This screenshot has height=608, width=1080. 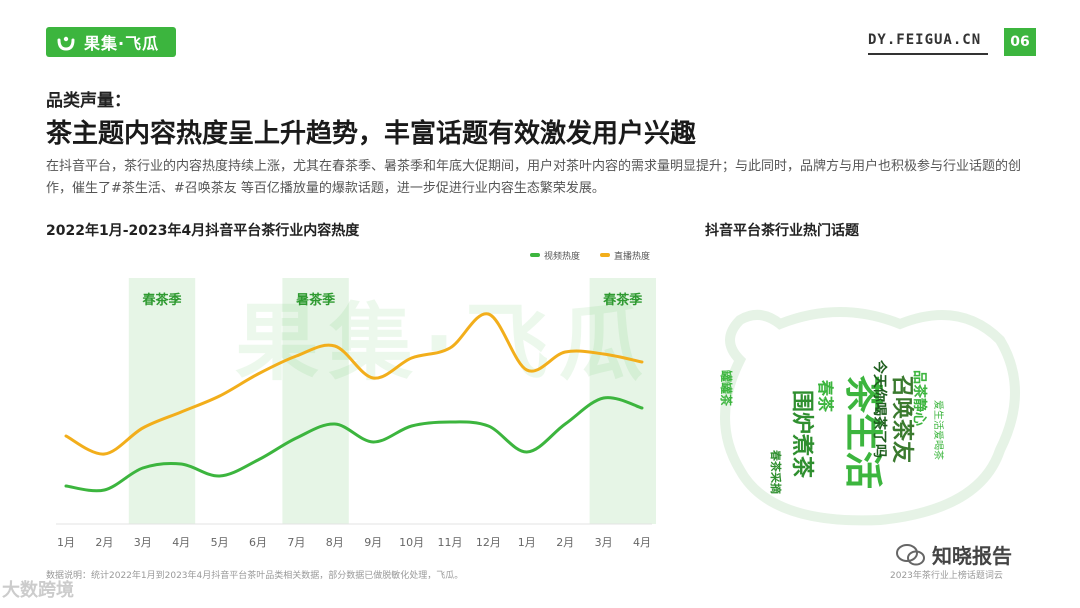 What do you see at coordinates (411, 542) in the screenshot?
I see `x-tick-label: 10月` at bounding box center [411, 542].